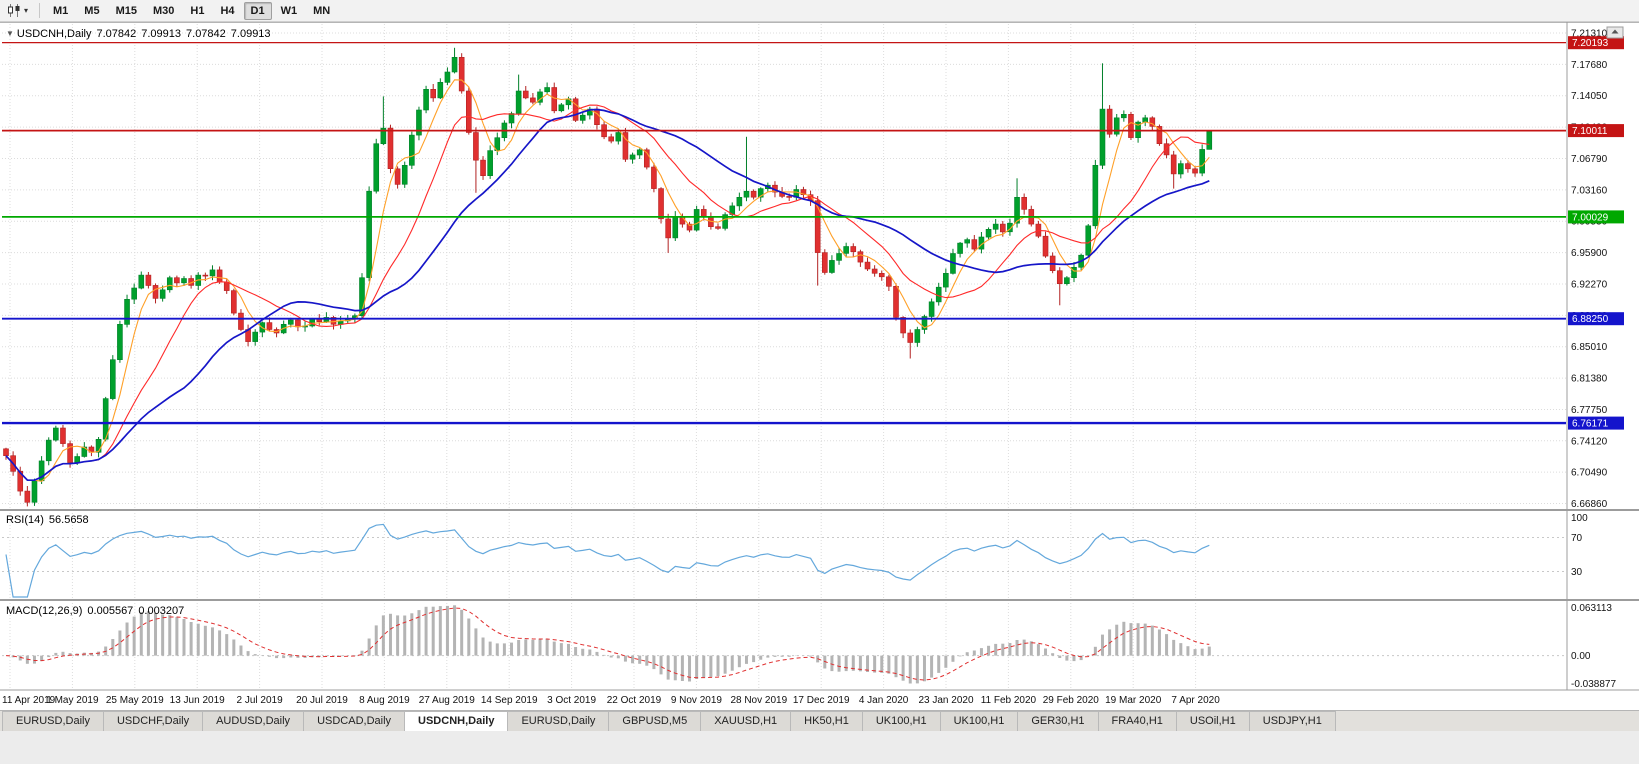 The height and width of the screenshot is (764, 1639). I want to click on timeframe-button-w1: W1, so click(289, 10).